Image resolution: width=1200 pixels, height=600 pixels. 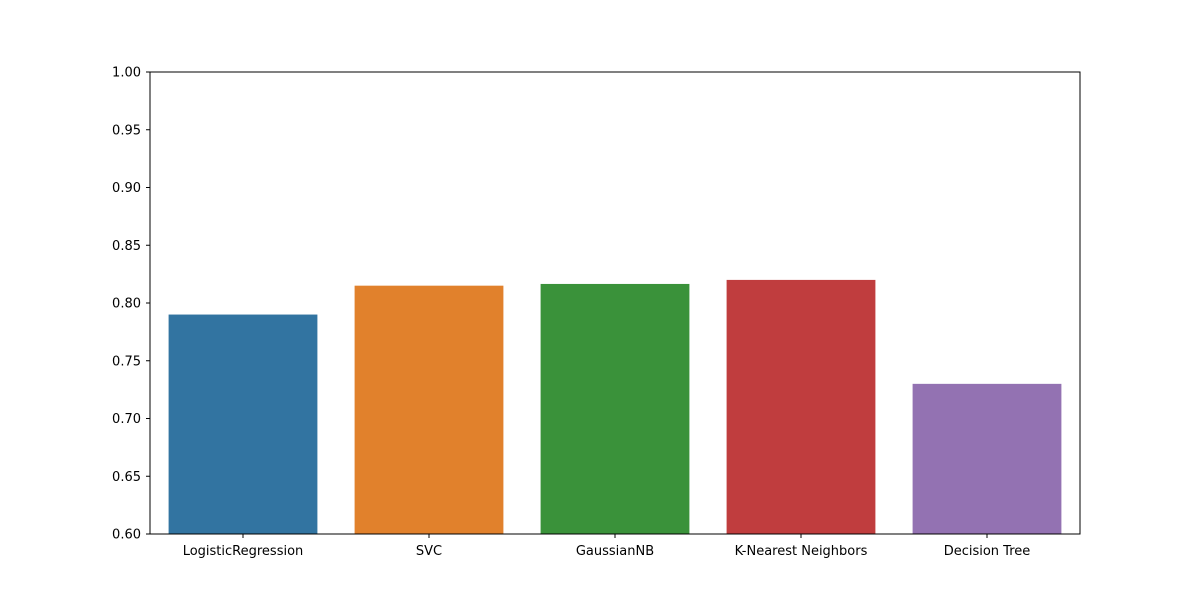 I want to click on y-tick-label: 1.00, so click(x=126, y=73).